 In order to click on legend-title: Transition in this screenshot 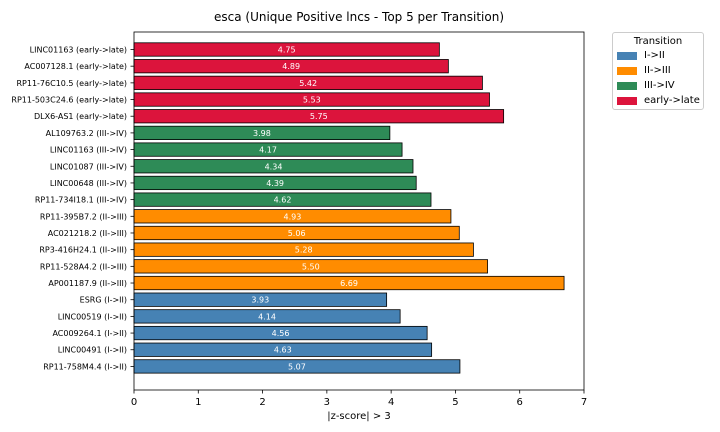, I will do `click(658, 41)`.